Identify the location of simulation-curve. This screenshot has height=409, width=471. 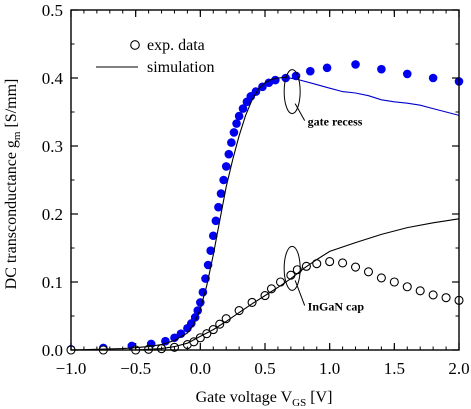
(372, 96).